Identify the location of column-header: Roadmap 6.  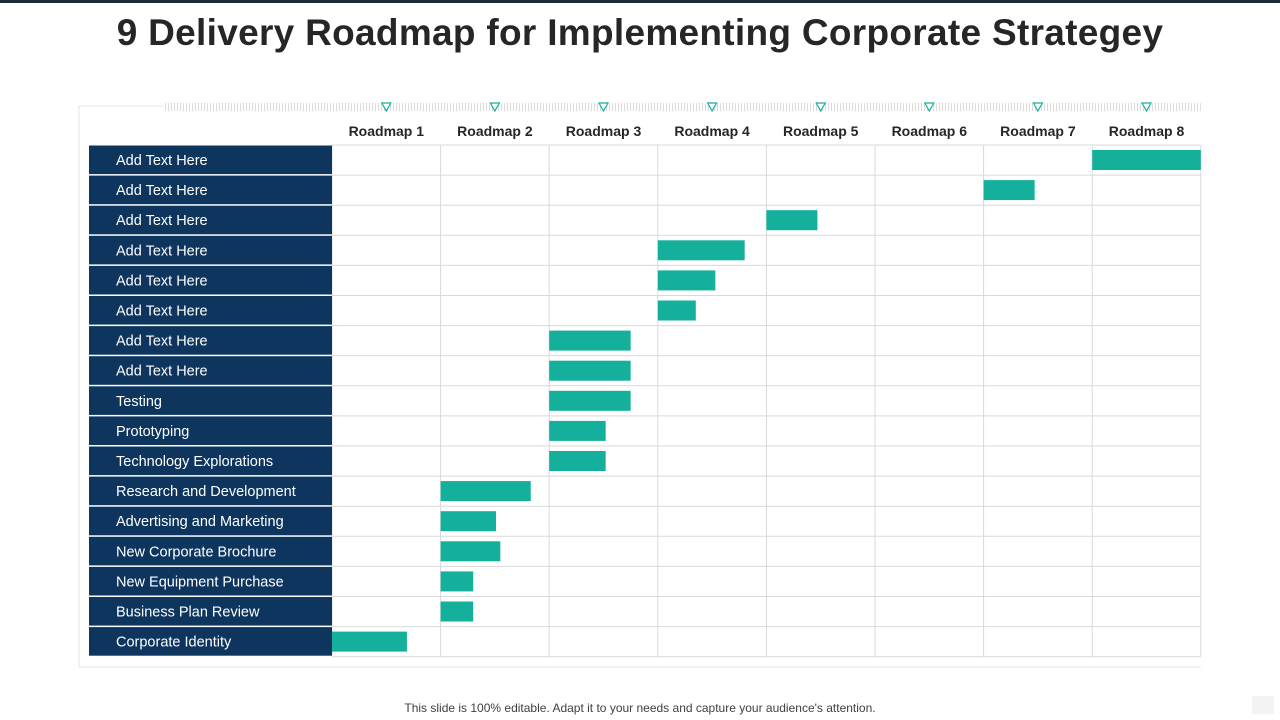
(930, 131).